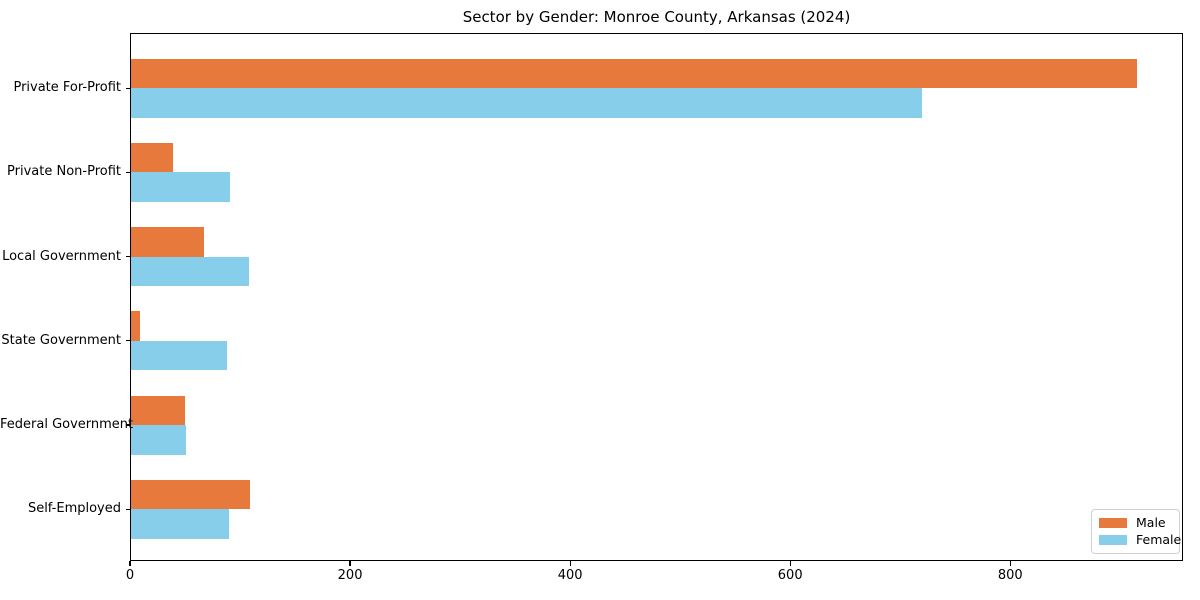 Image resolution: width=1200 pixels, height=600 pixels. Describe the element at coordinates (180, 524) in the screenshot. I see `bar-female-self-employed` at that location.